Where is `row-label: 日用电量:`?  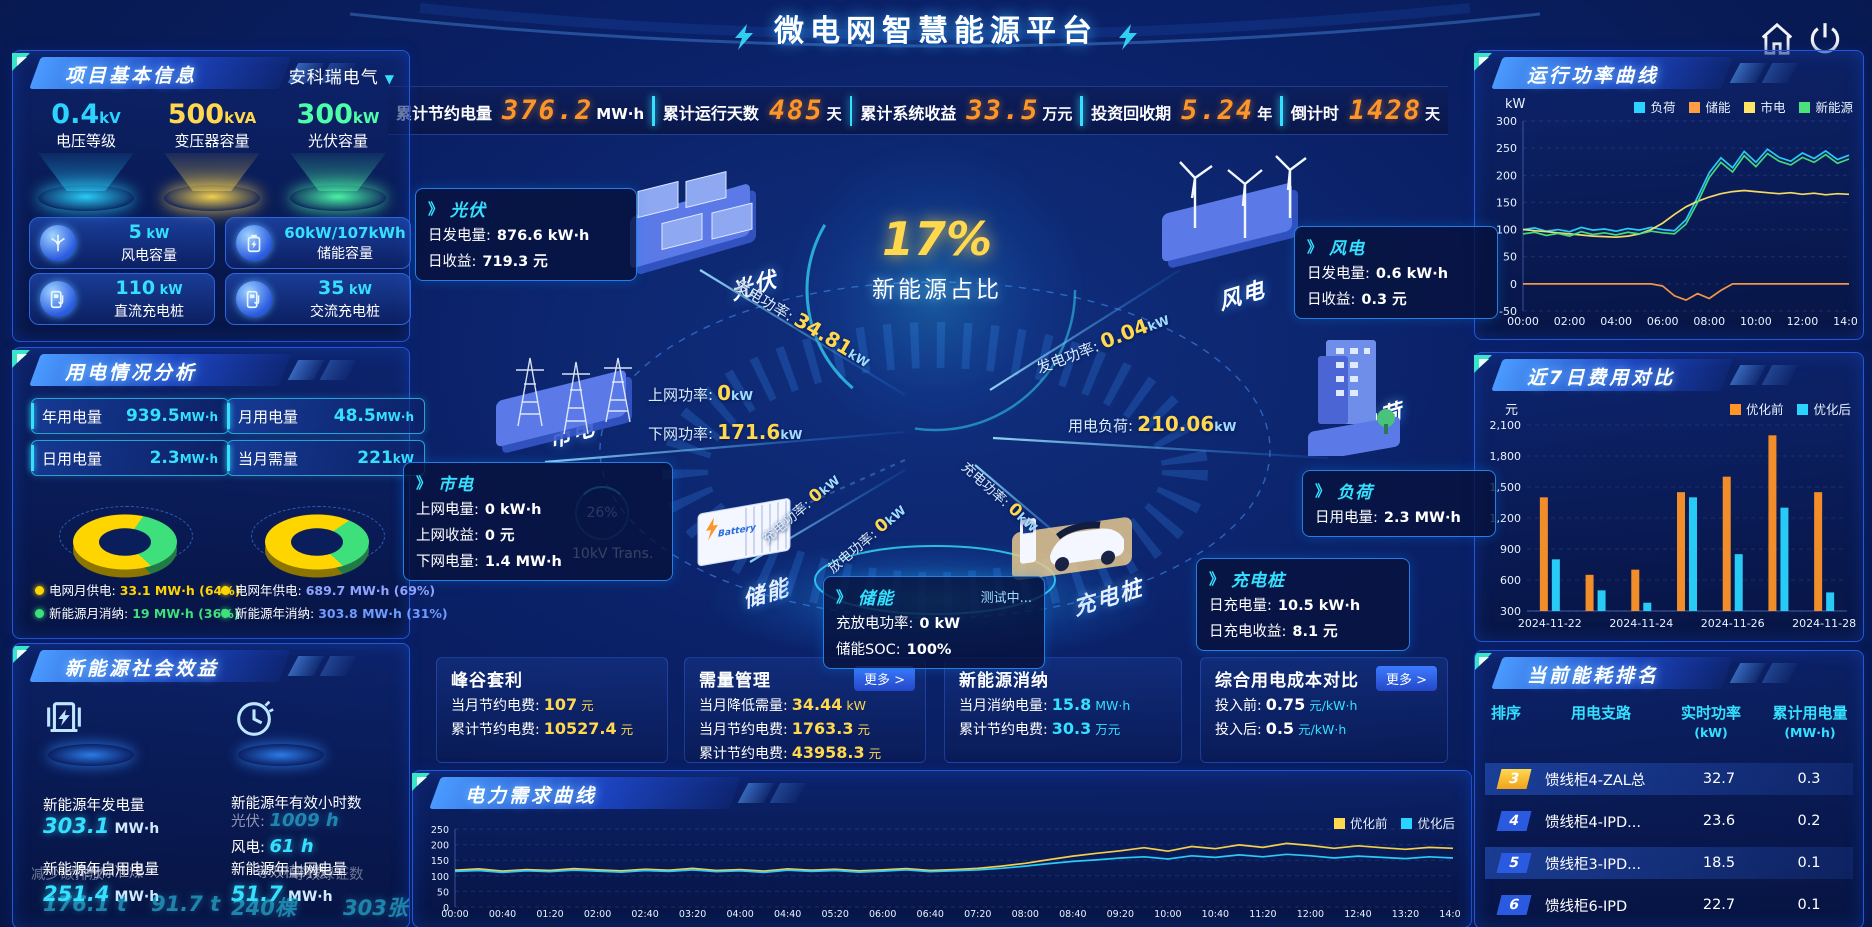
row-label: 日用电量: is located at coordinates (1346, 517).